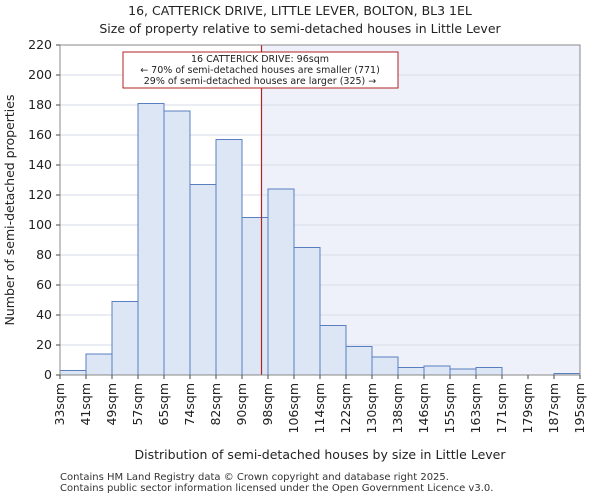 This screenshot has width=600, height=500. What do you see at coordinates (9, 210) in the screenshot?
I see `y-axis-title: Number of semi-detached properties` at bounding box center [9, 210].